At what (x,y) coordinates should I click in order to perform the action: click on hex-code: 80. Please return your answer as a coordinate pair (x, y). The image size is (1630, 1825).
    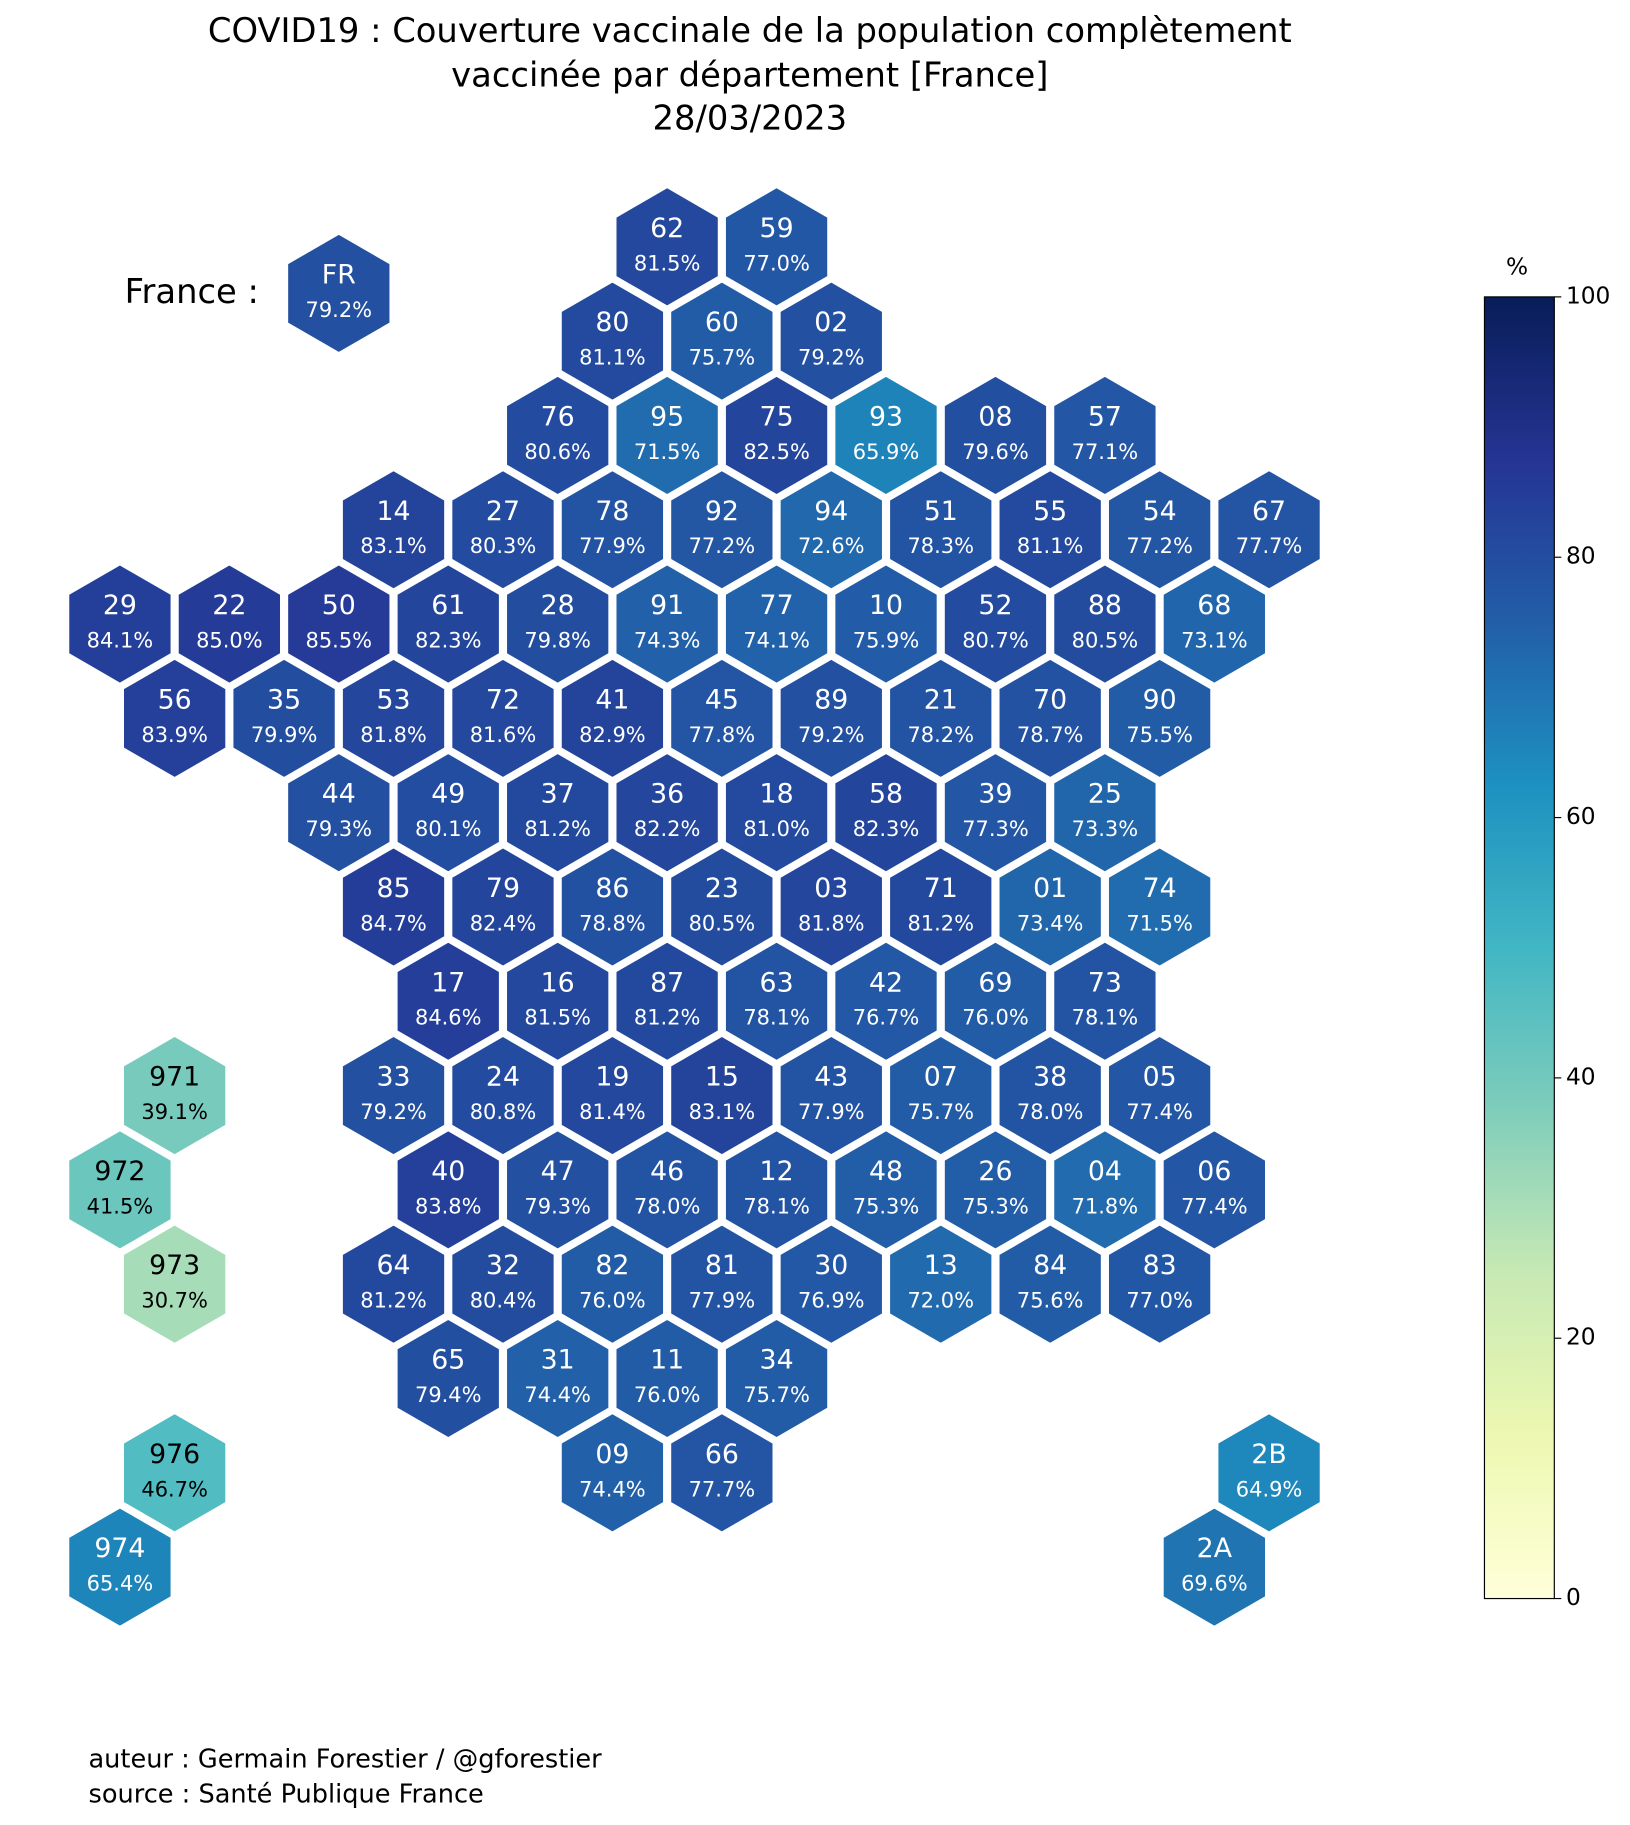
    Looking at the image, I should click on (612, 322).